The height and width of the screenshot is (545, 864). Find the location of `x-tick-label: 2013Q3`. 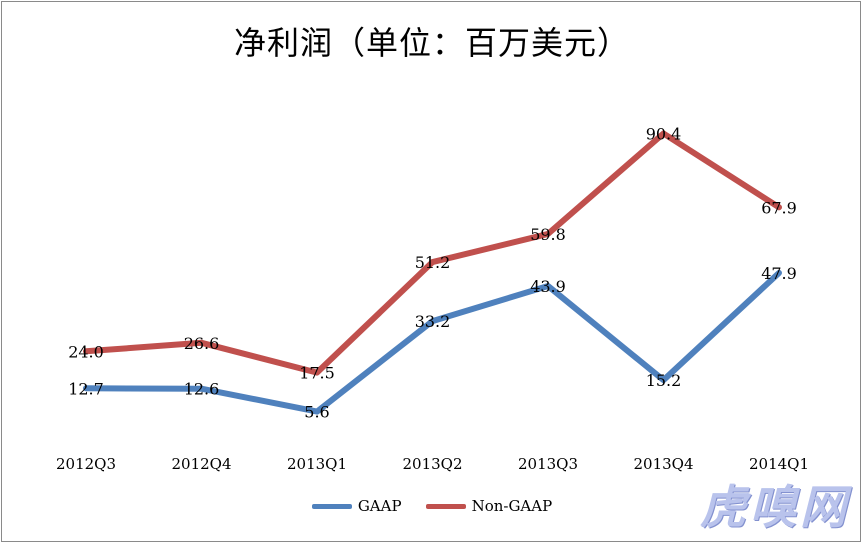

x-tick-label: 2013Q3 is located at coordinates (548, 464).